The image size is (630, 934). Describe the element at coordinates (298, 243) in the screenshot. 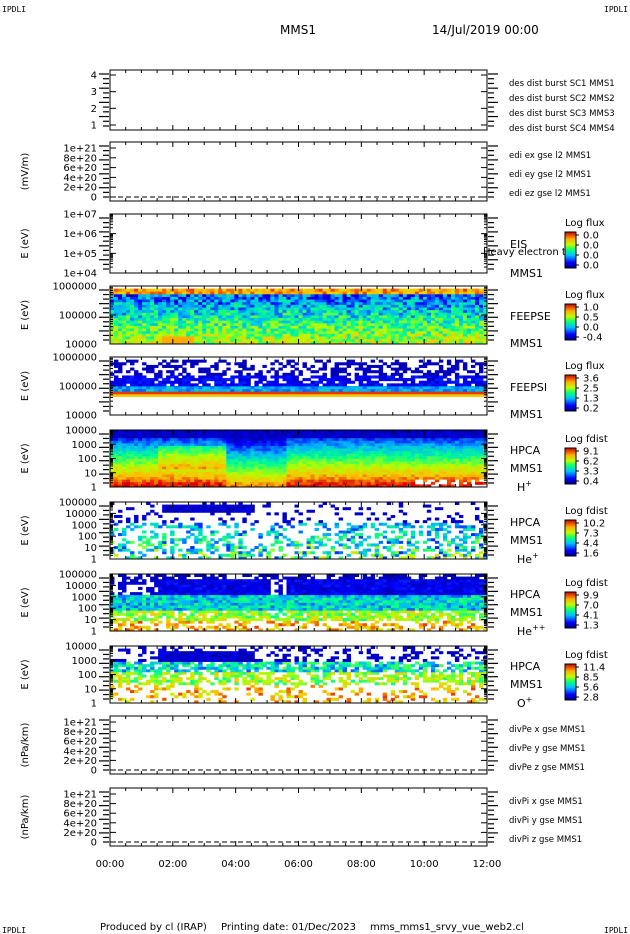

I see `panel-right-ticks` at that location.